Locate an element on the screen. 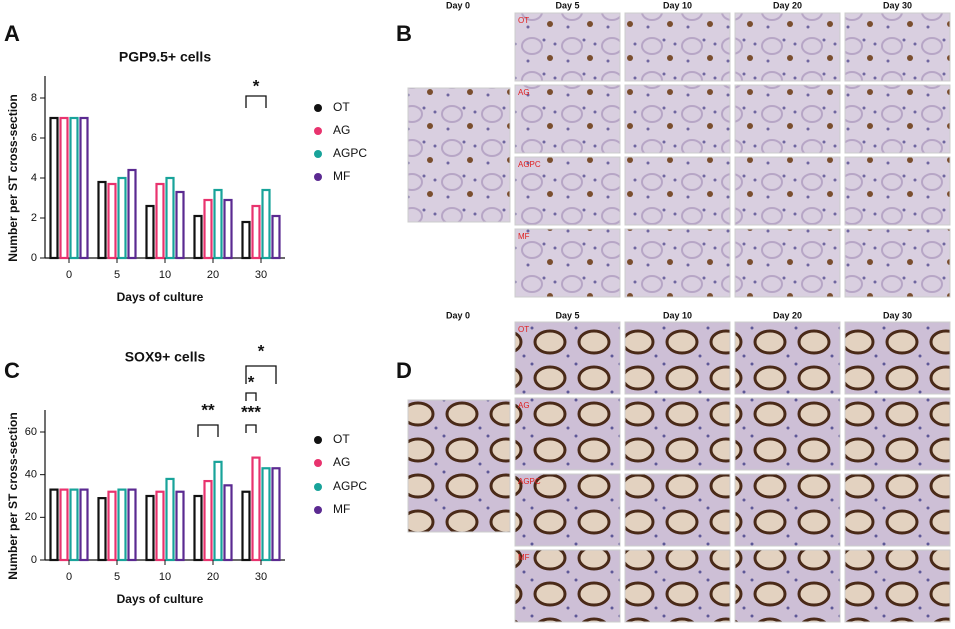  y-axis-label: Number per ST cross-section is located at coordinates (13, 177).